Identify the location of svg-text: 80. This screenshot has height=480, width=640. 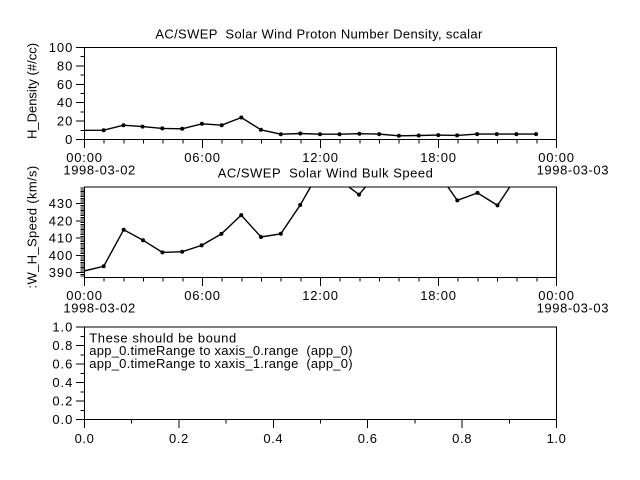
(65, 65).